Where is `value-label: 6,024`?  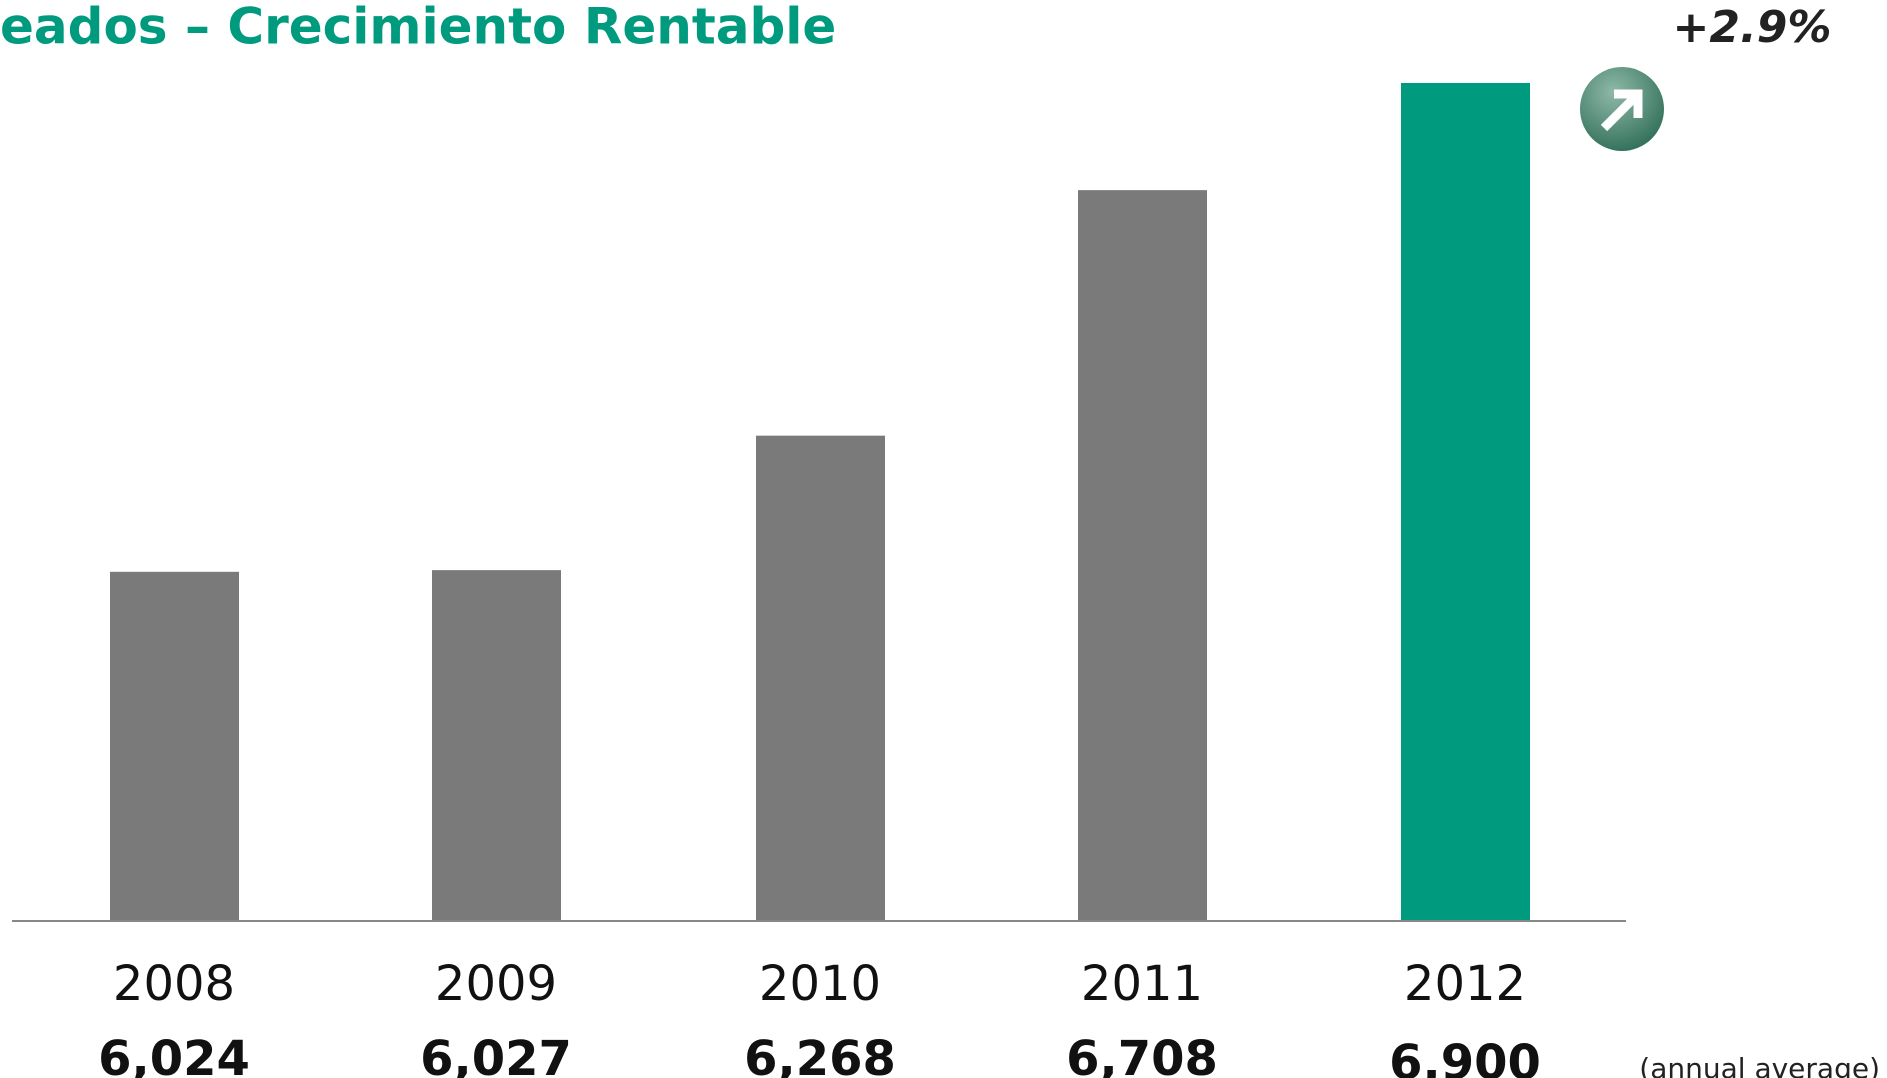 value-label: 6,024 is located at coordinates (174, 1054).